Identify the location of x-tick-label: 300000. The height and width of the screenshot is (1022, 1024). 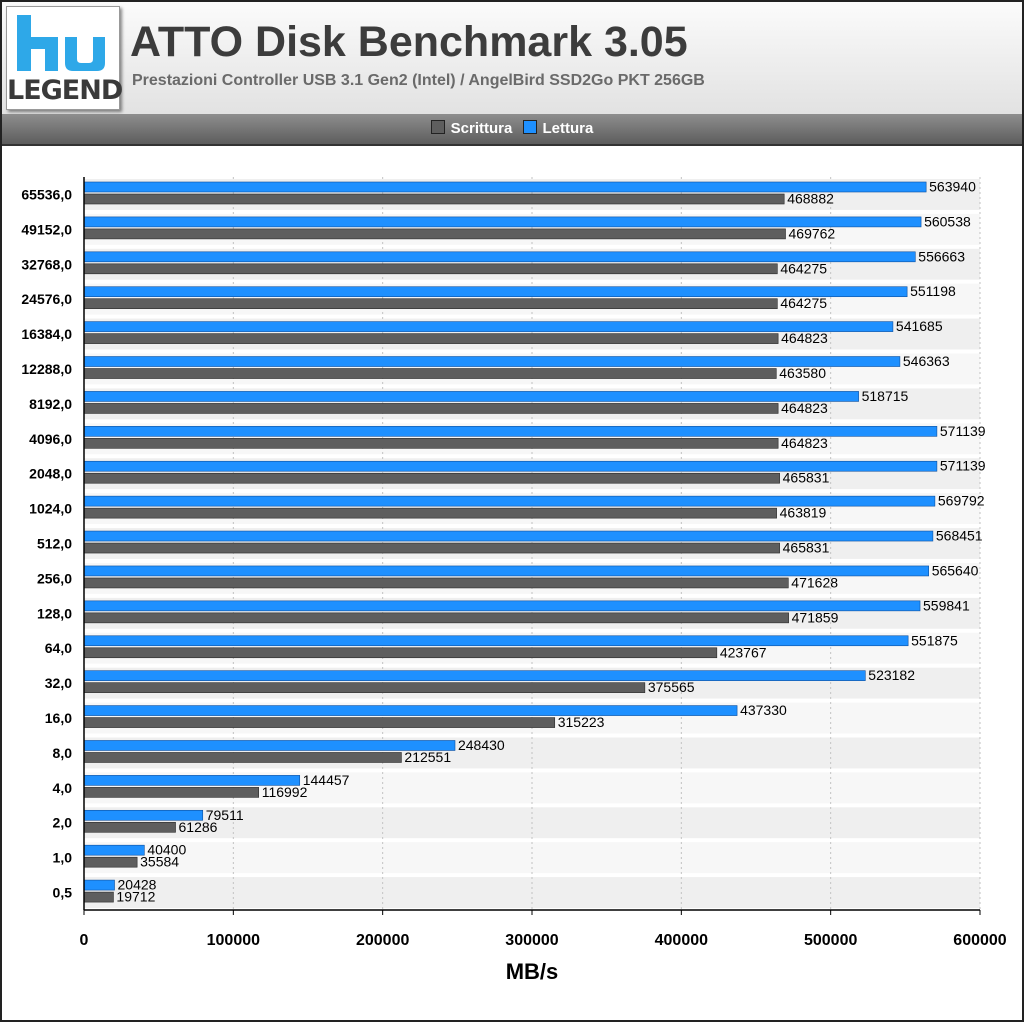
(531, 940).